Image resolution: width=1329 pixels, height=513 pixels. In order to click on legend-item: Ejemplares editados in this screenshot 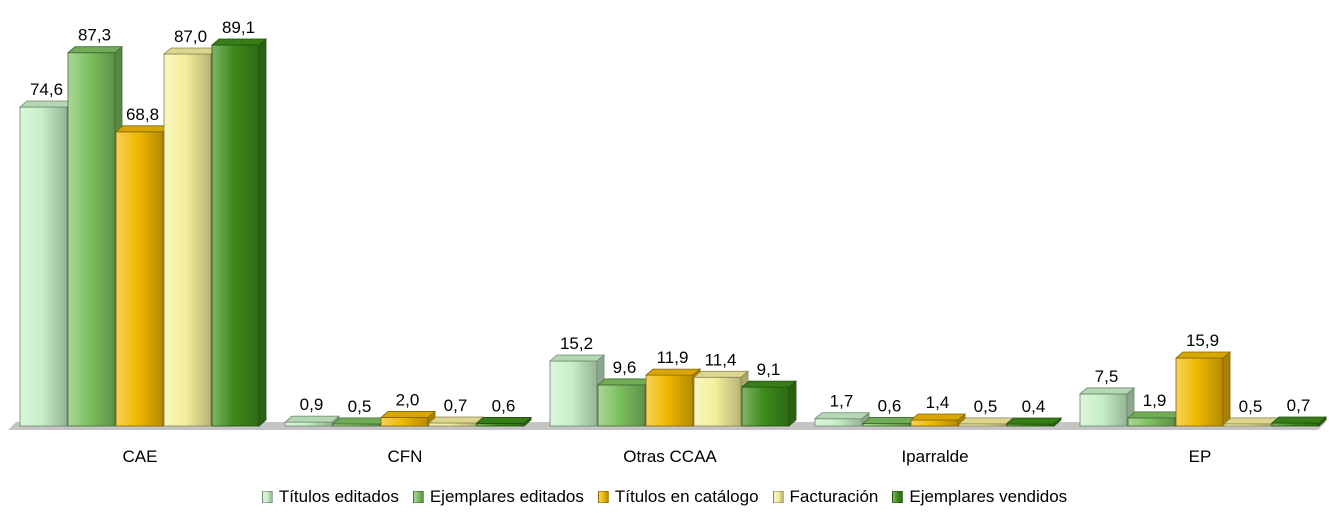, I will do `click(498, 497)`.